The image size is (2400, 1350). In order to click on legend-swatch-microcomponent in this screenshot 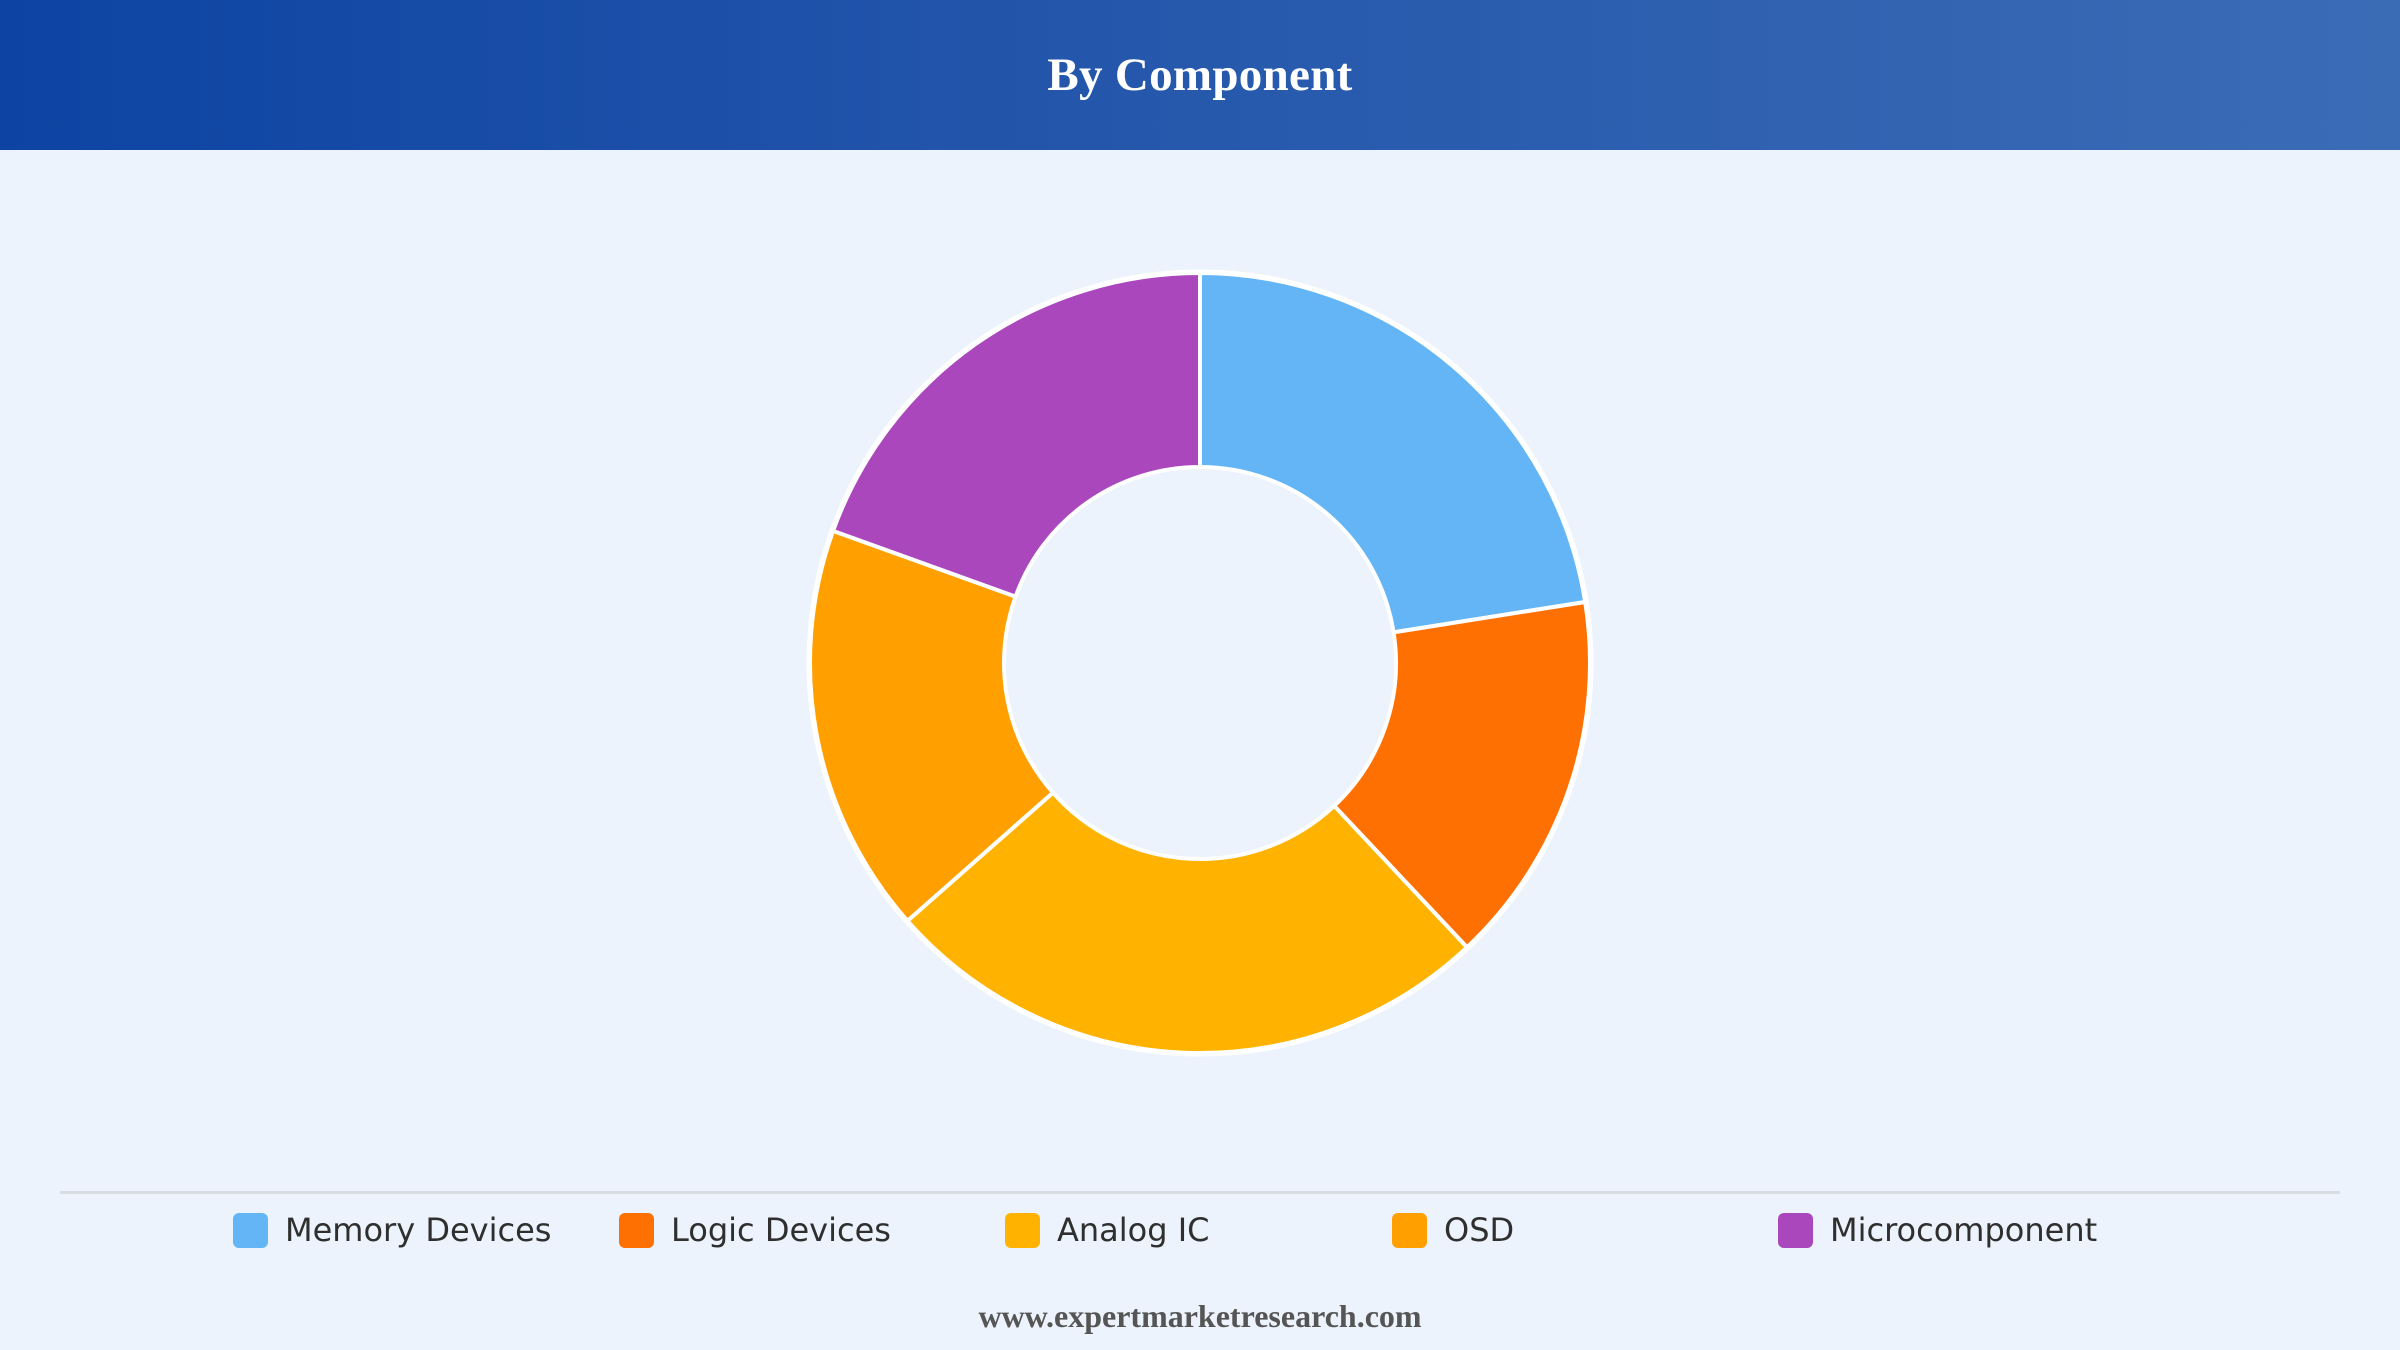, I will do `click(1795, 1230)`.